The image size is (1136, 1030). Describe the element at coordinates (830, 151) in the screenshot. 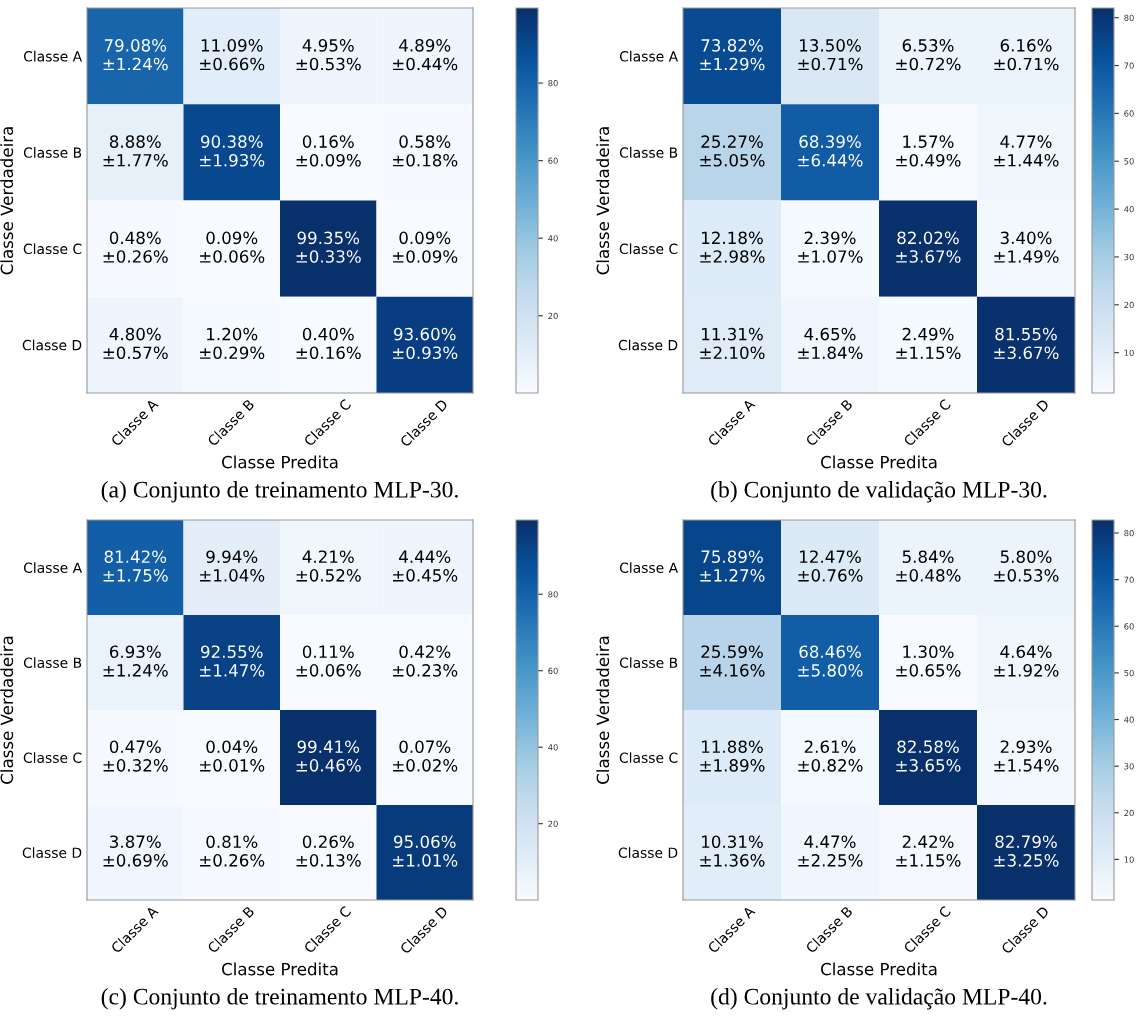

I see `data-label: 68.39% ±6.44%` at that location.